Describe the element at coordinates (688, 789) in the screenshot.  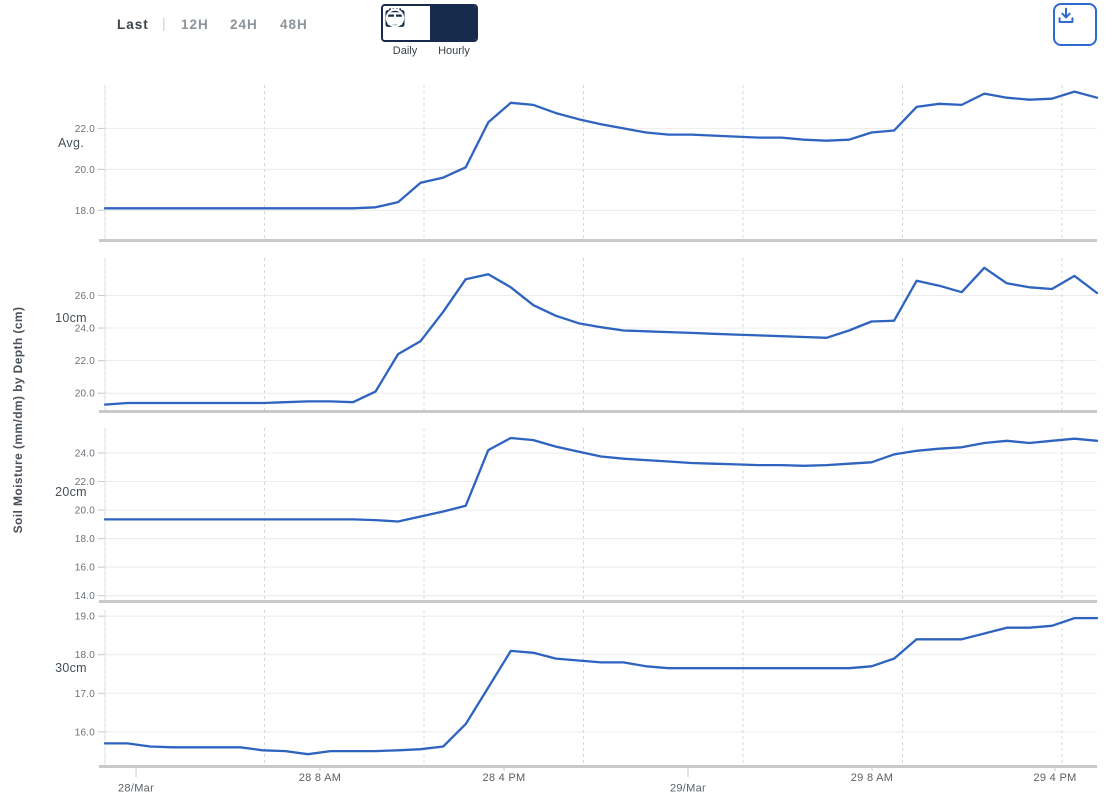
I see `x-tick-label: 29/Mar` at that location.